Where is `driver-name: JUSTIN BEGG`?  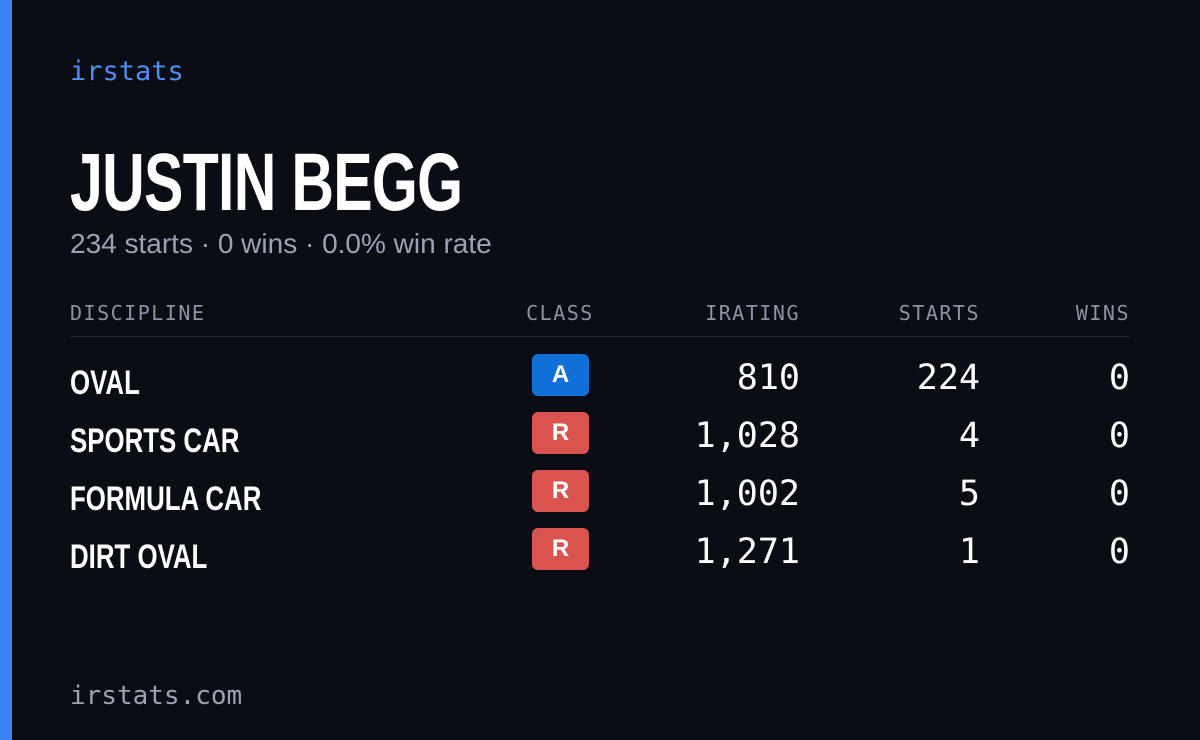
driver-name: JUSTIN BEGG is located at coordinates (266, 182).